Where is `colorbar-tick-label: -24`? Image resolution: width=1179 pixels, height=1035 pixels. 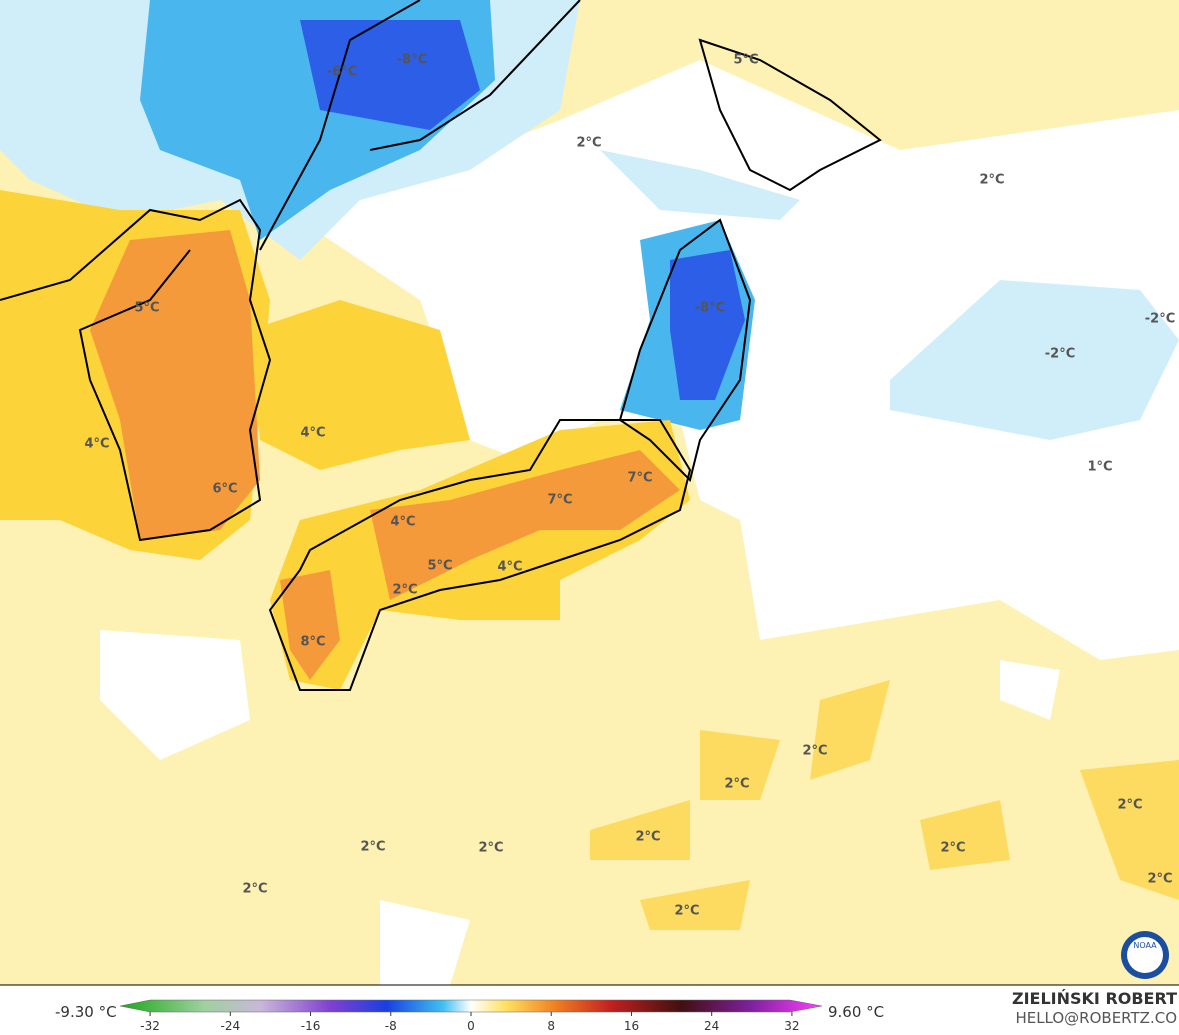
colorbar-tick-label: -24 is located at coordinates (231, 1026).